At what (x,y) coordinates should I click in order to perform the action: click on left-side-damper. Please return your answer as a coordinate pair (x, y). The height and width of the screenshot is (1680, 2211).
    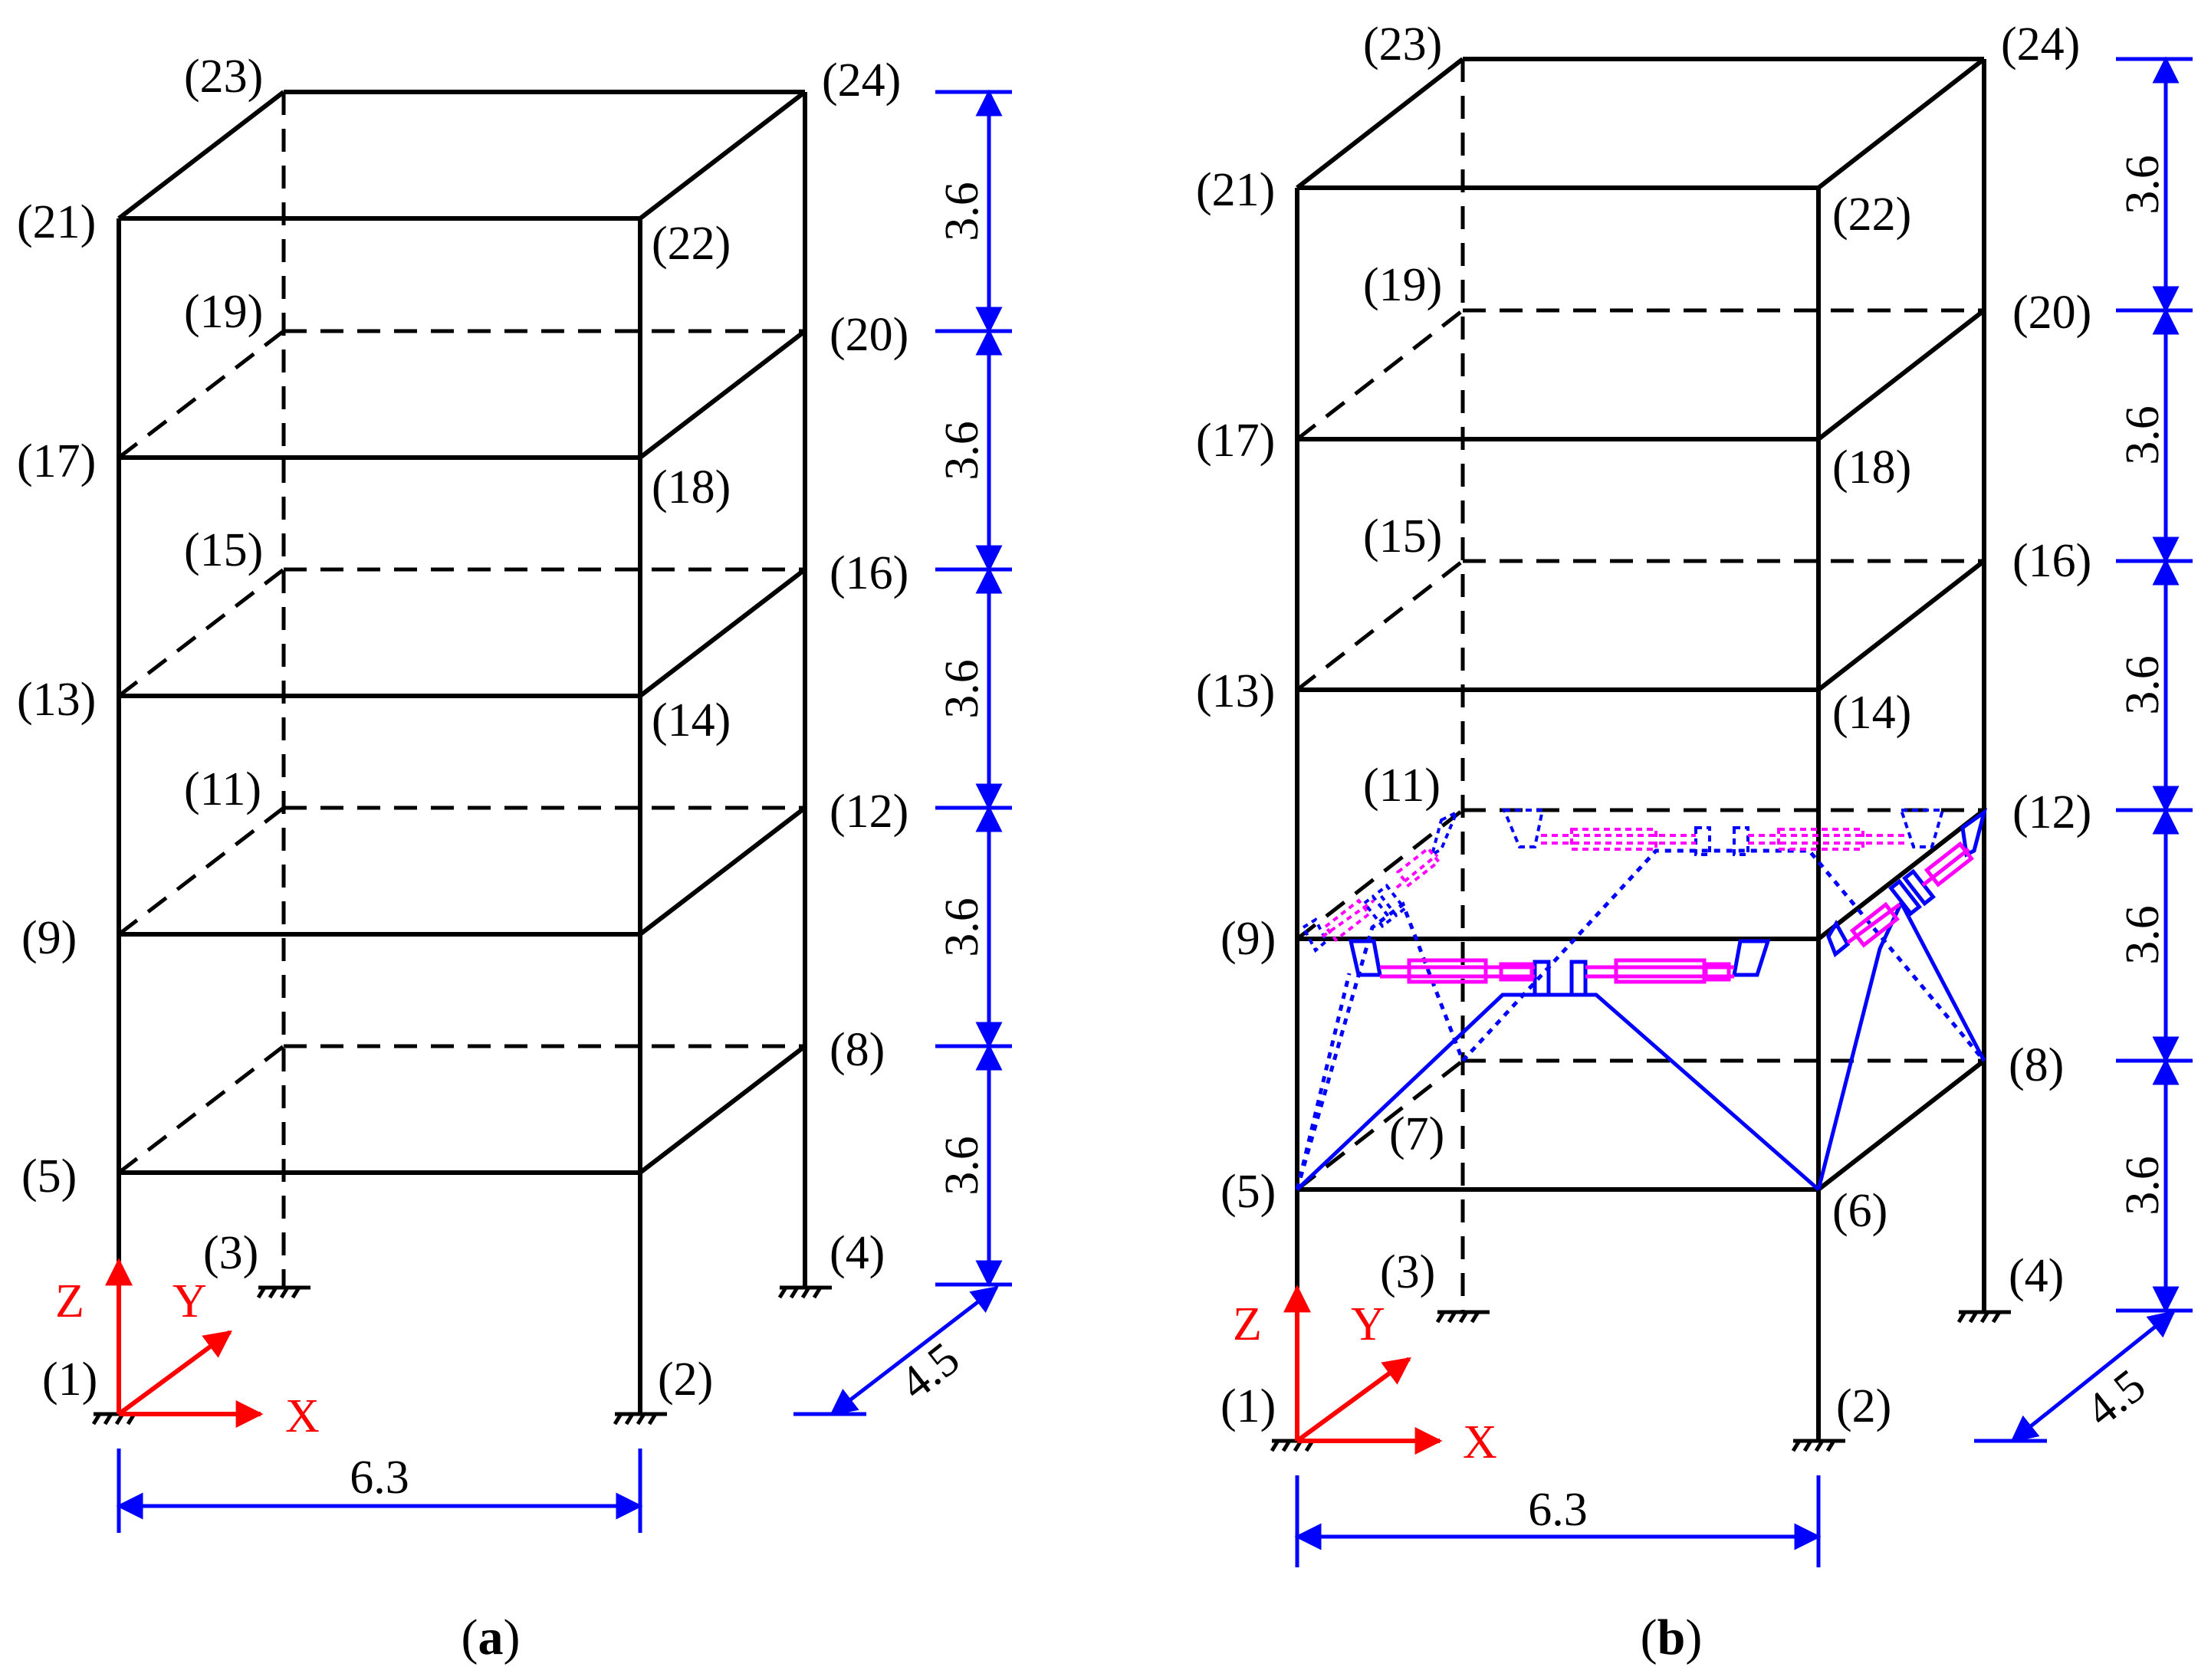
    Looking at the image, I should click on (1380, 881).